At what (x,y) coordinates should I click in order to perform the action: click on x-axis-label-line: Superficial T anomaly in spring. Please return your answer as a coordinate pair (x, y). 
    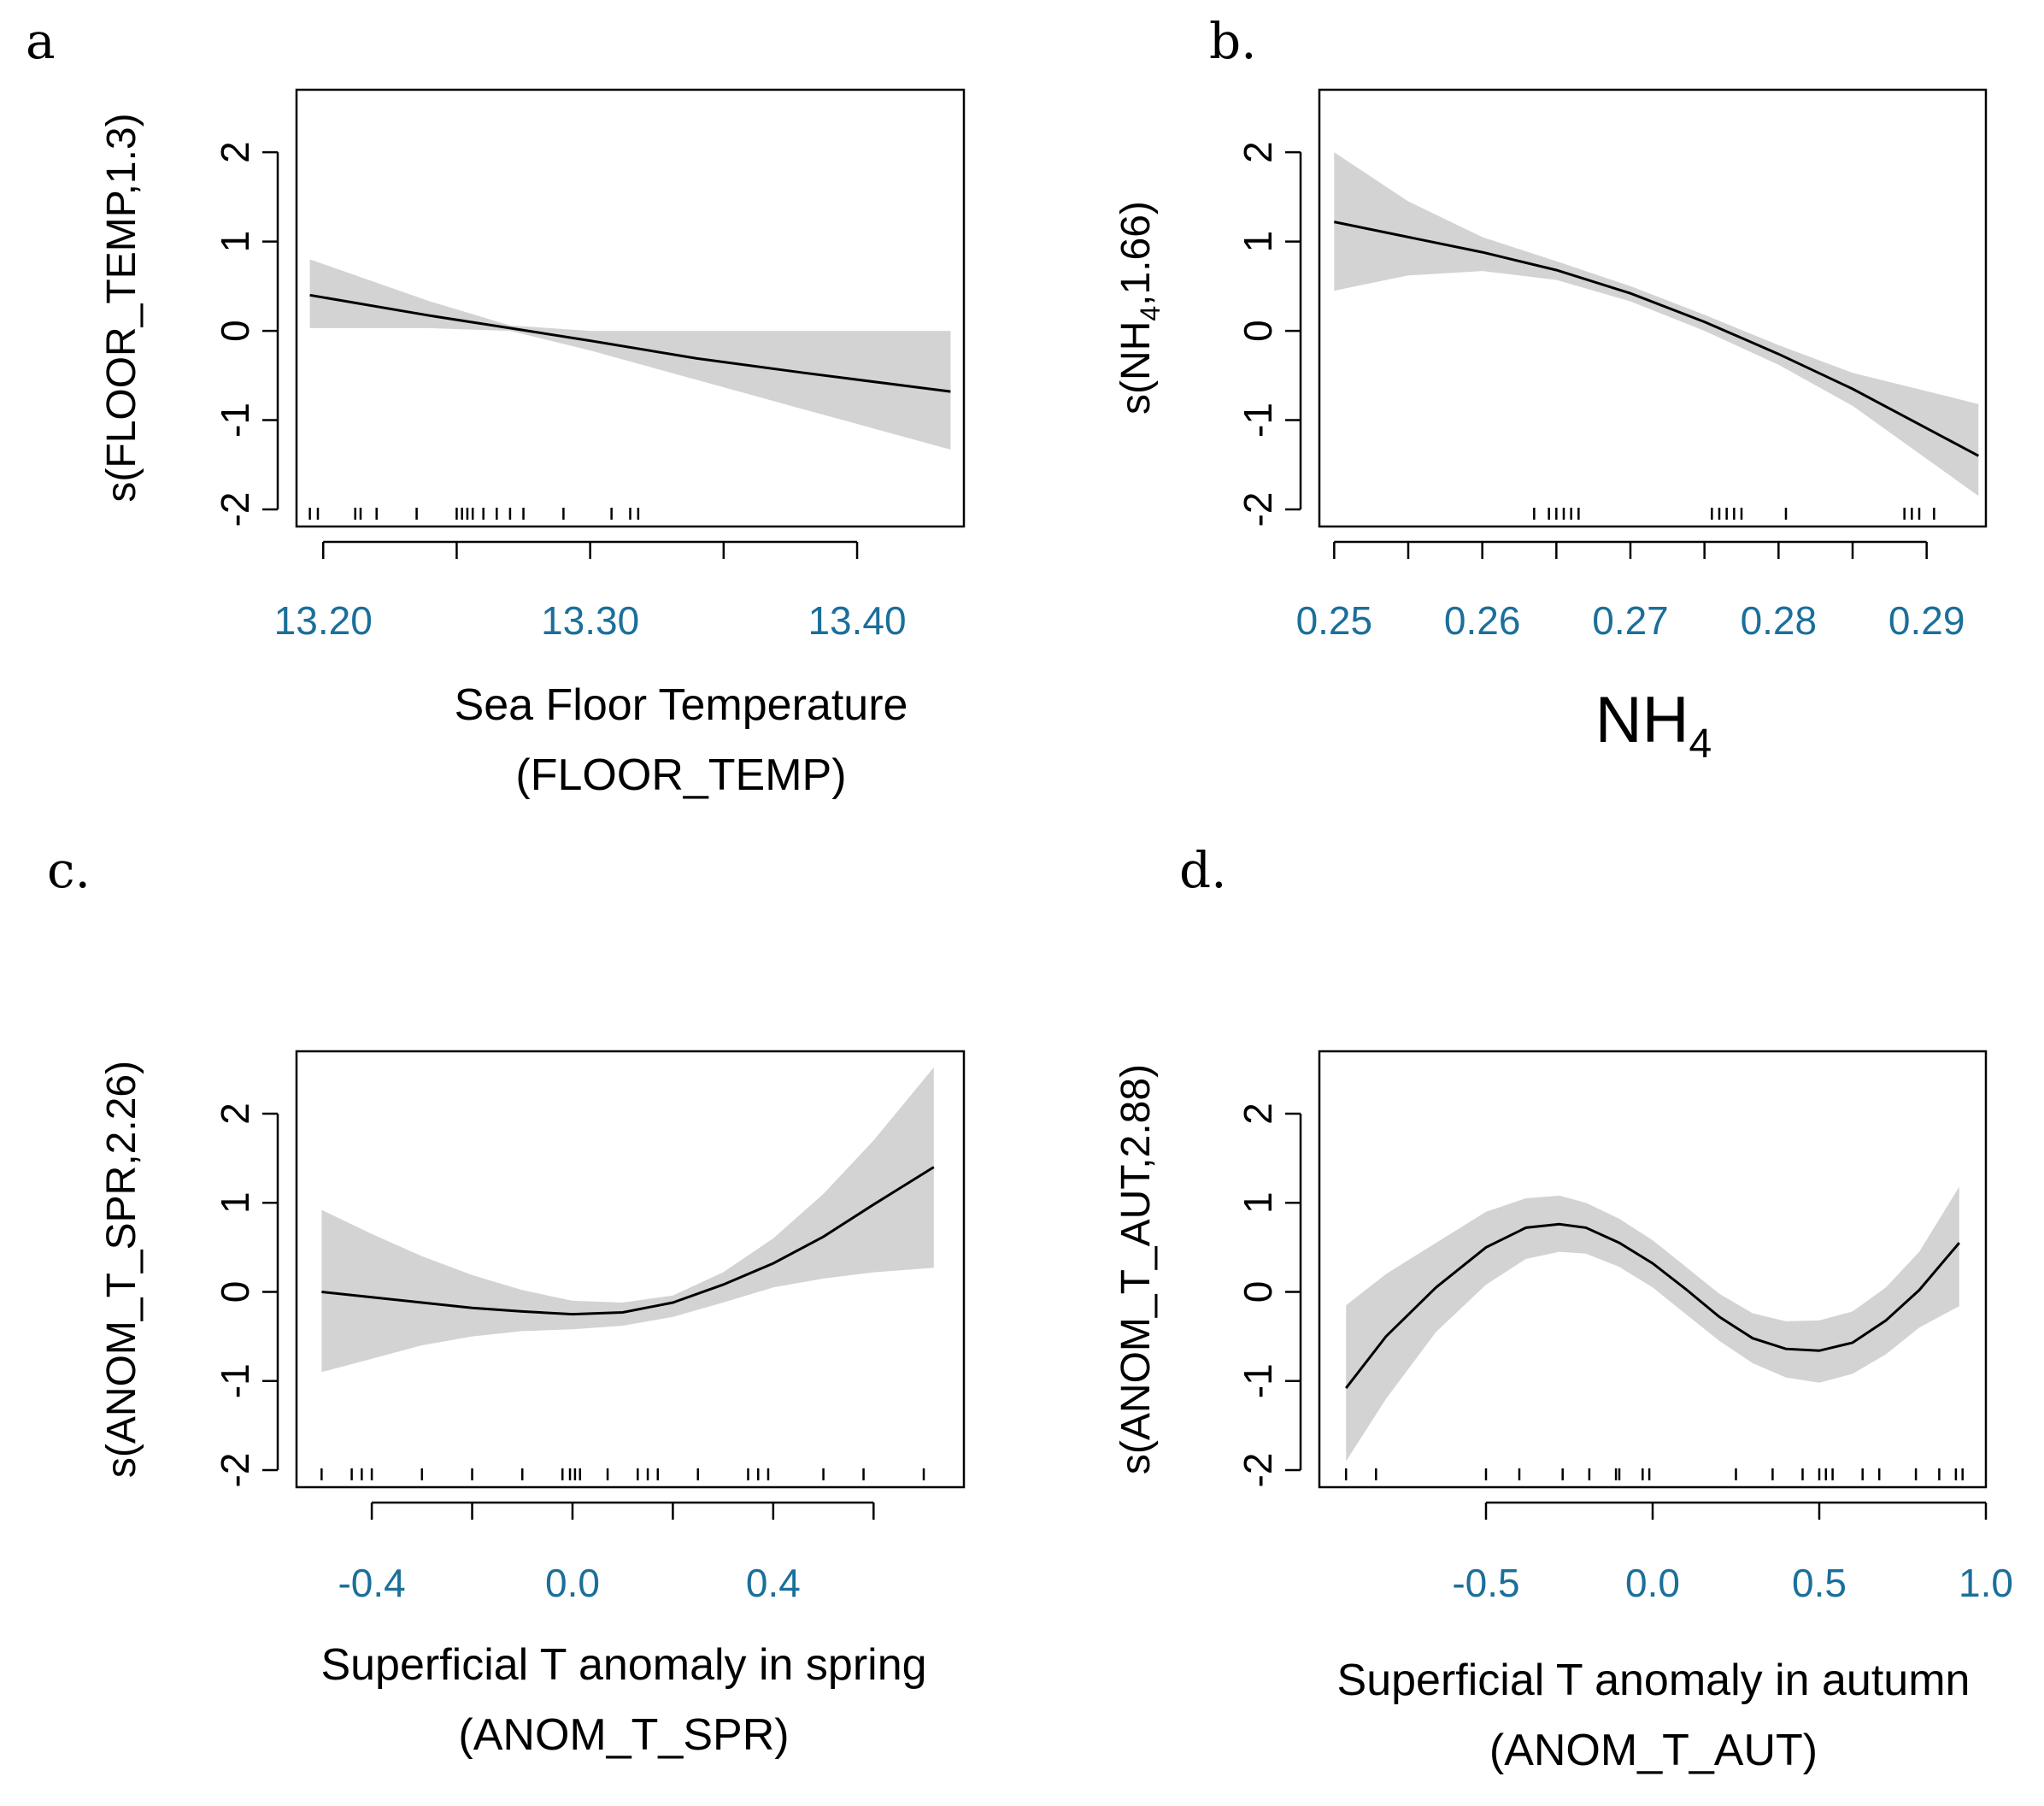
    Looking at the image, I should click on (623, 1665).